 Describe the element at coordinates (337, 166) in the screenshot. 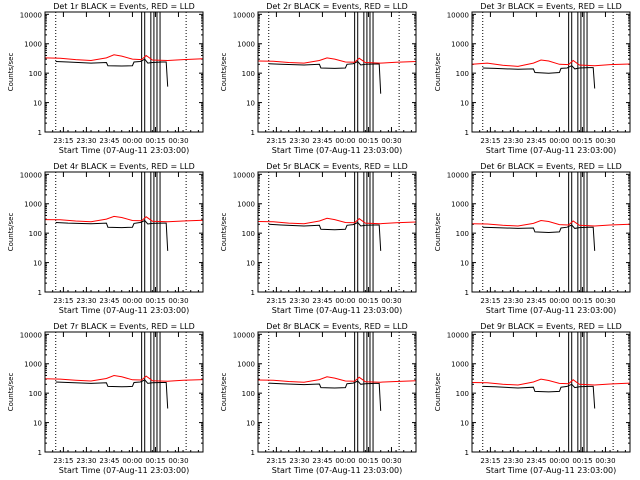

I see `panel-title: Det 5r BLACK = Events, RED = LLD` at that location.